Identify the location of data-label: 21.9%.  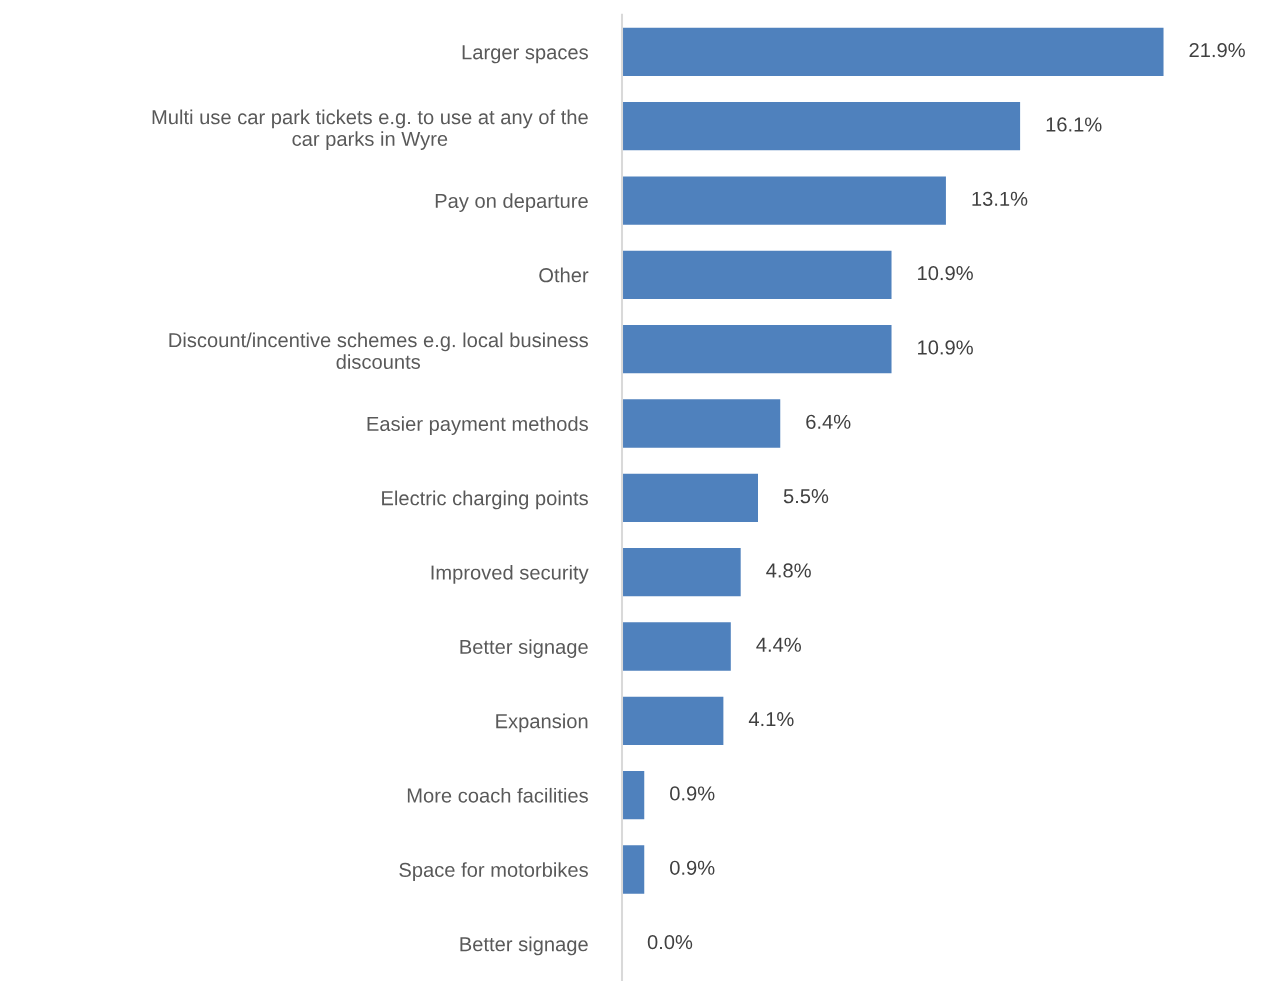
(1217, 50).